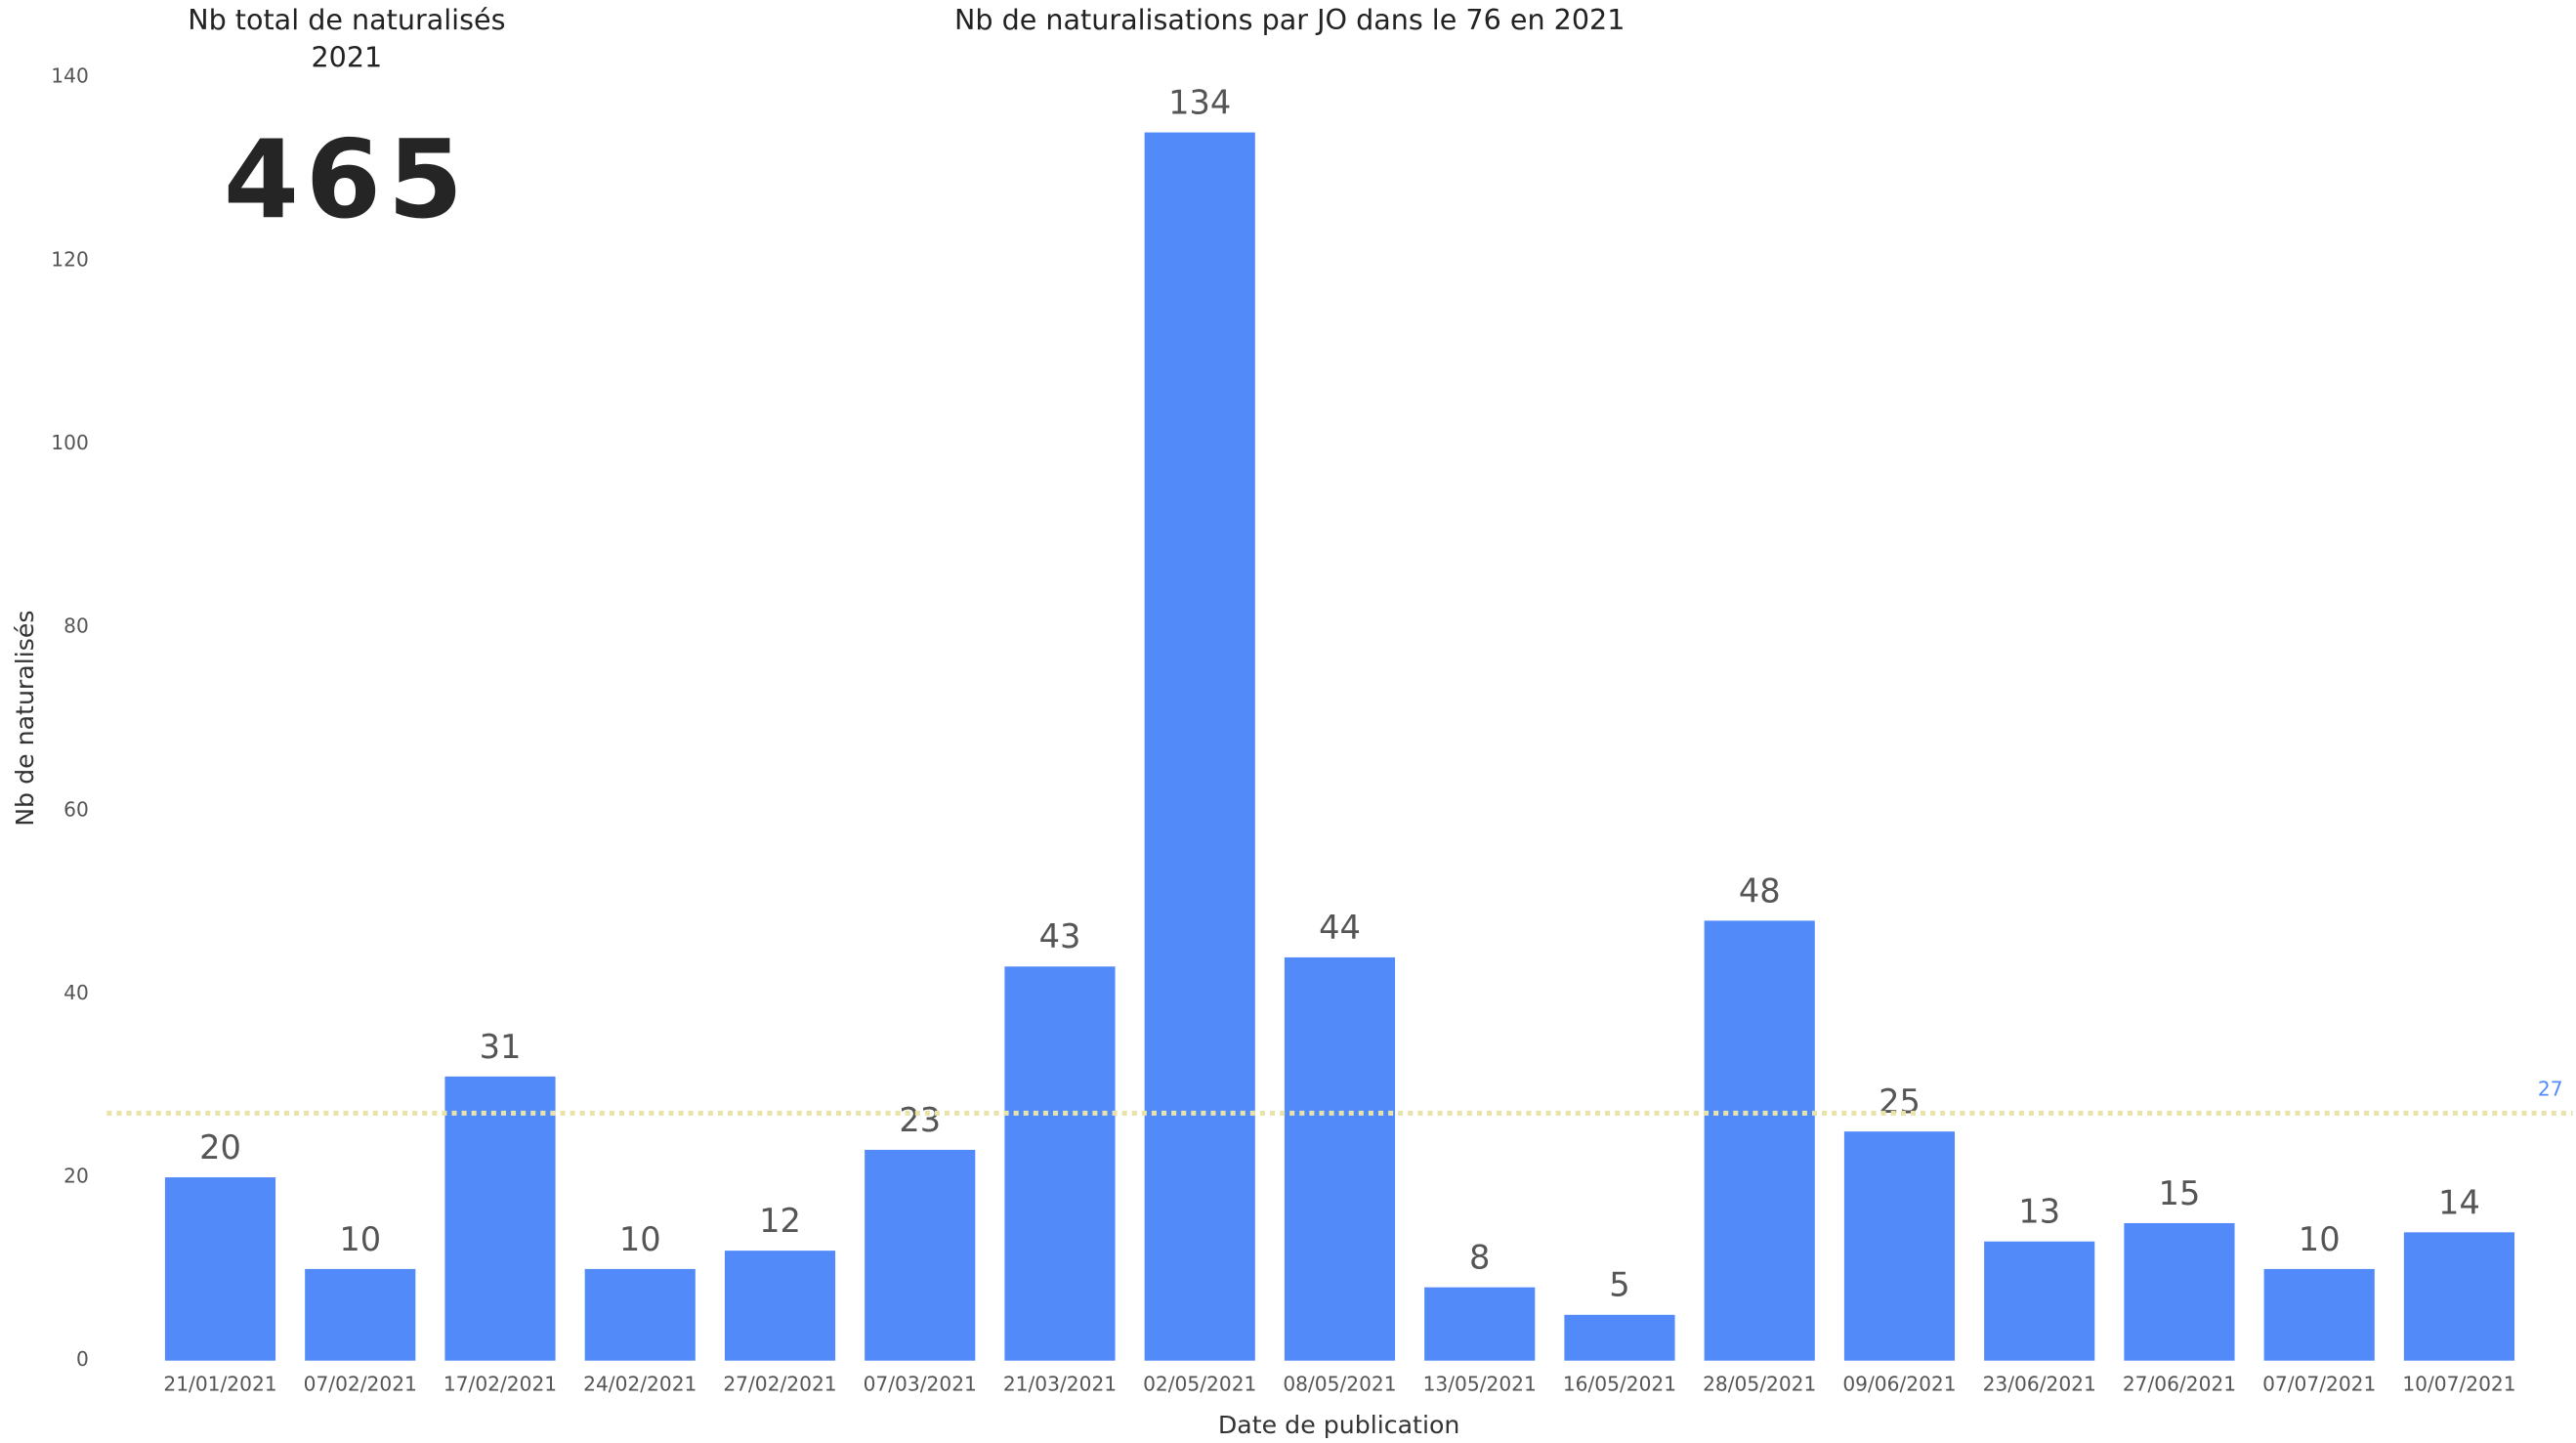 This screenshot has width=2576, height=1443. What do you see at coordinates (1060, 936) in the screenshot?
I see `value-label: 43` at bounding box center [1060, 936].